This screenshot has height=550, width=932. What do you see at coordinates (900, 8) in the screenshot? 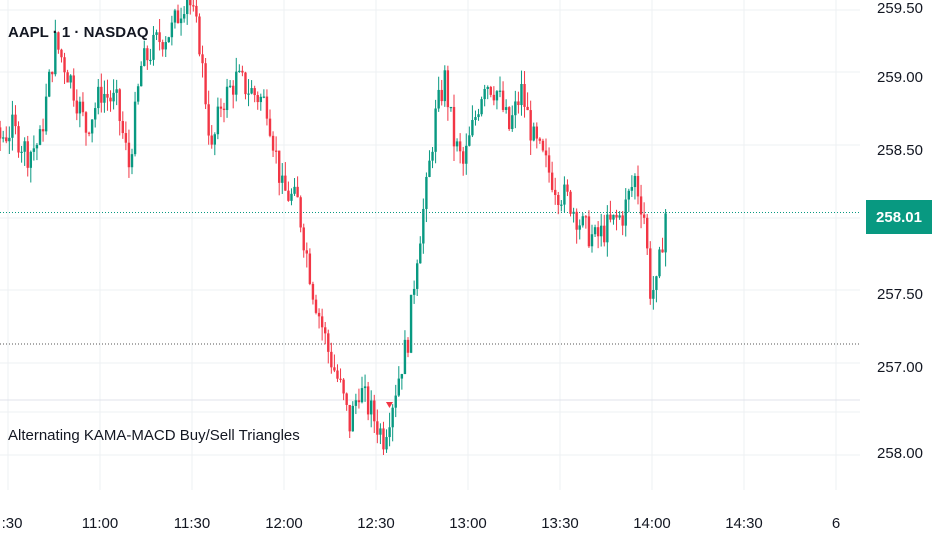
I see `price-tick-label: 259.50` at bounding box center [900, 8].